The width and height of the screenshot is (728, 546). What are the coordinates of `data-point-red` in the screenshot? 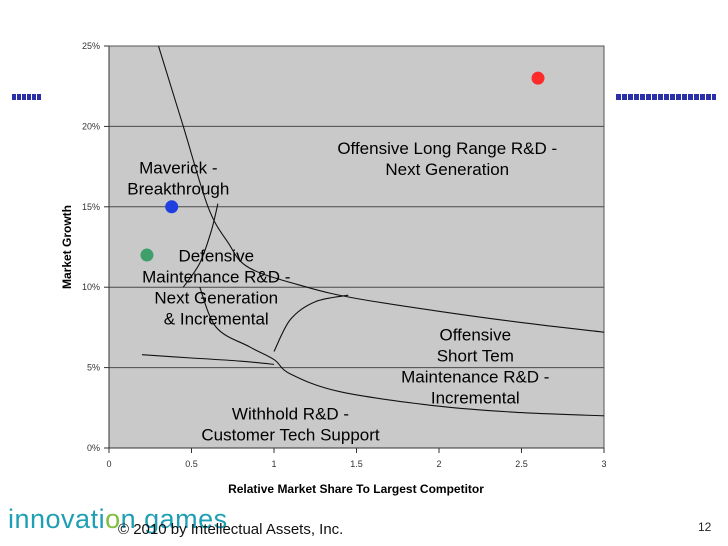 It's located at (538, 78).